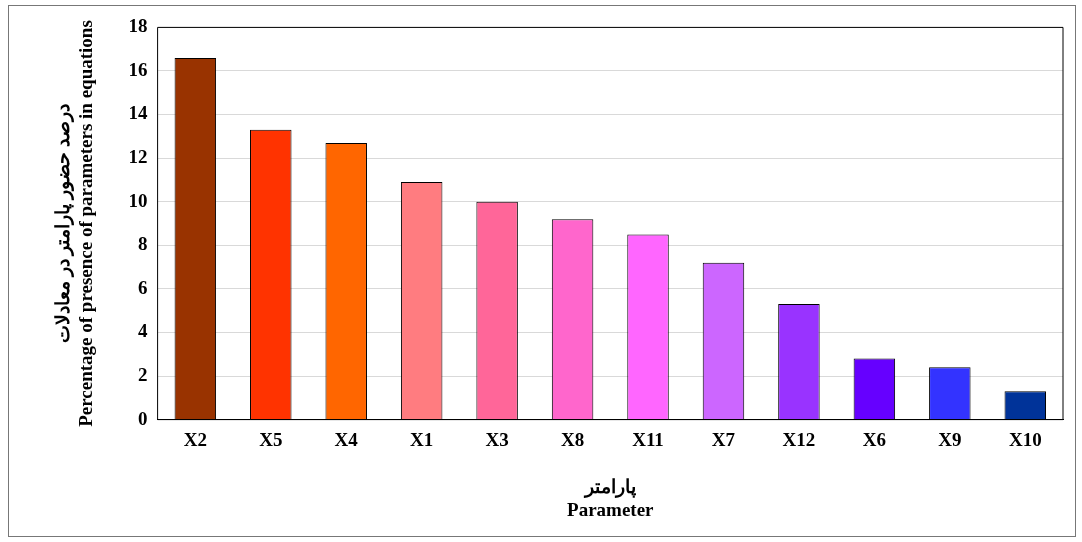  I want to click on x-tick-label: X7, so click(723, 439).